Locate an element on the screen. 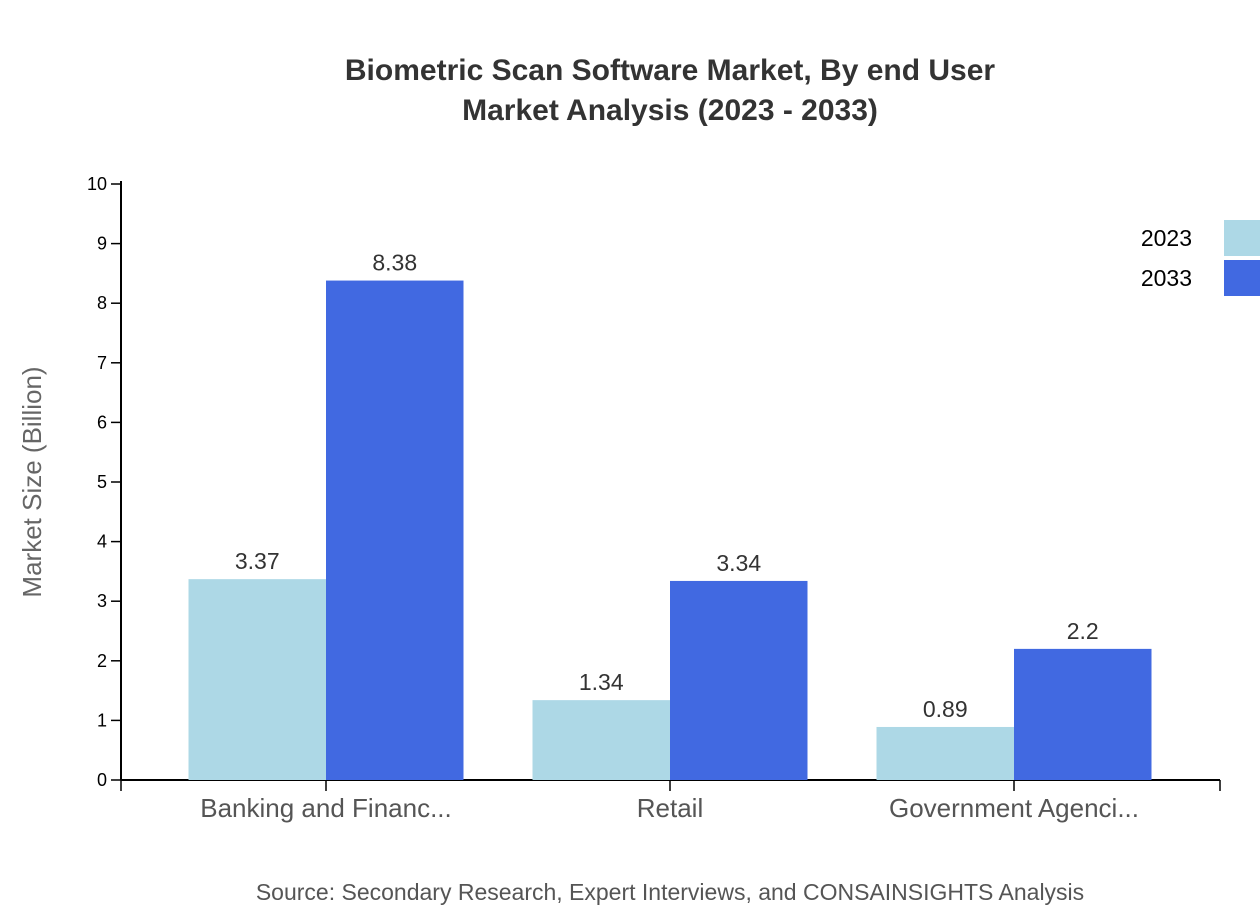  y-tick-label: 6 is located at coordinates (102, 422).